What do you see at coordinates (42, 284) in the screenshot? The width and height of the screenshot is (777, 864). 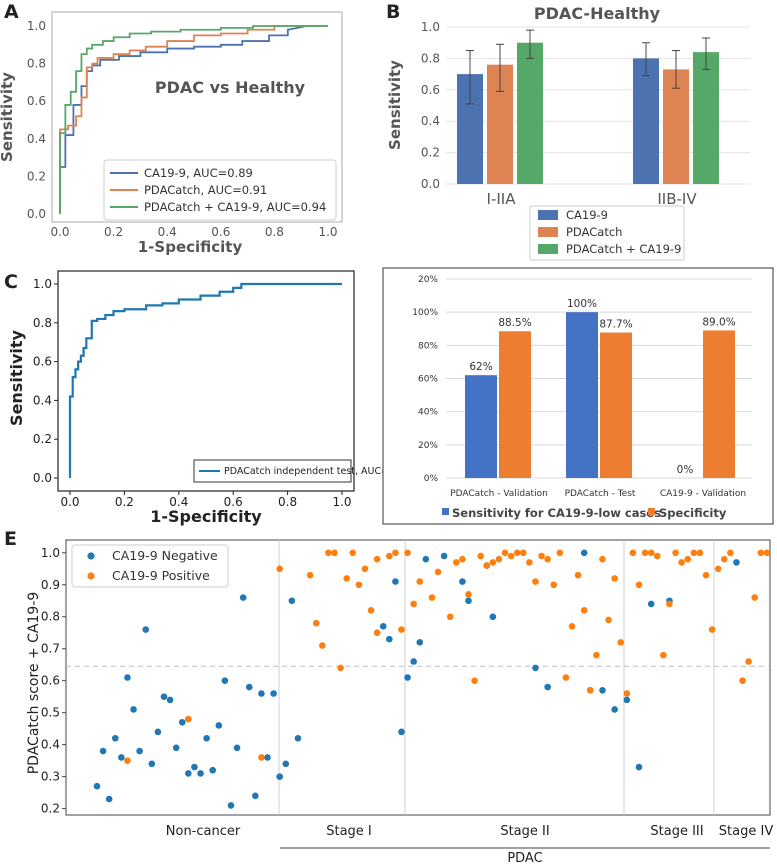 I see `c-ytick-label: 1.0` at bounding box center [42, 284].